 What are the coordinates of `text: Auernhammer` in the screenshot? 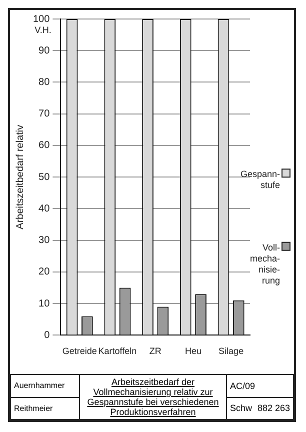 It's located at (45, 385).